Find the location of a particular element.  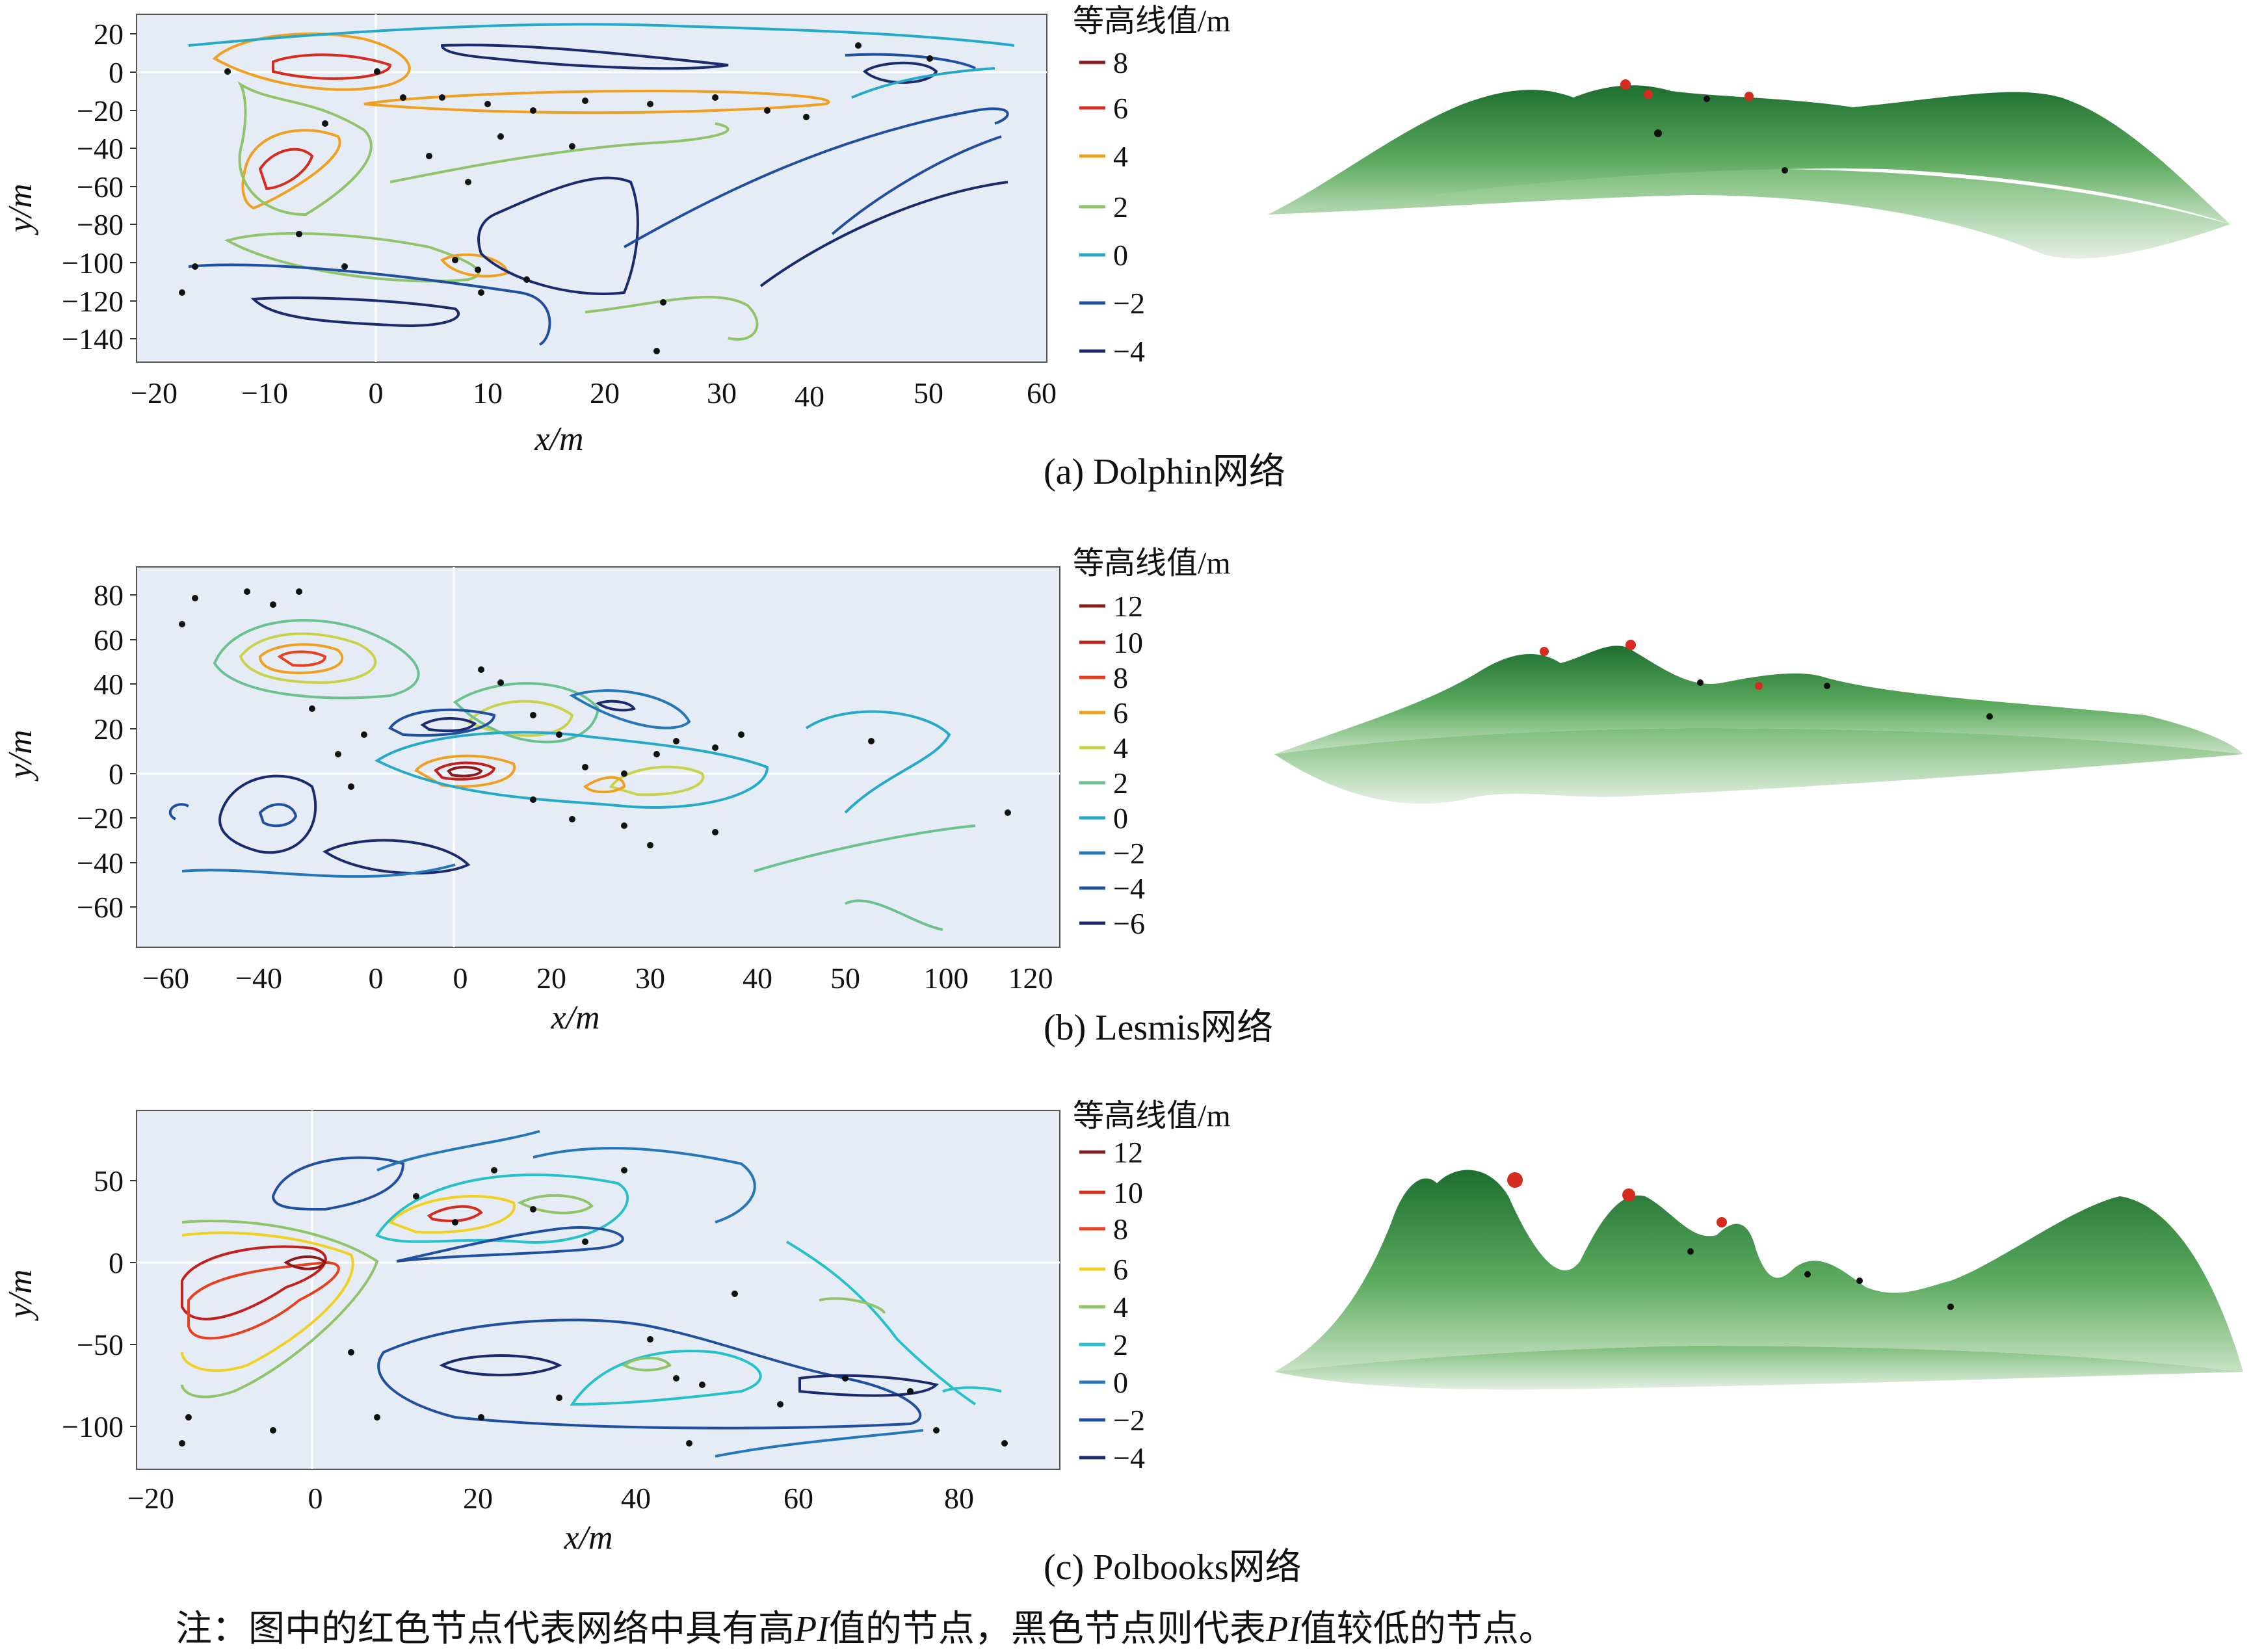

legend-label-c-3: 6 is located at coordinates (1120, 1269).